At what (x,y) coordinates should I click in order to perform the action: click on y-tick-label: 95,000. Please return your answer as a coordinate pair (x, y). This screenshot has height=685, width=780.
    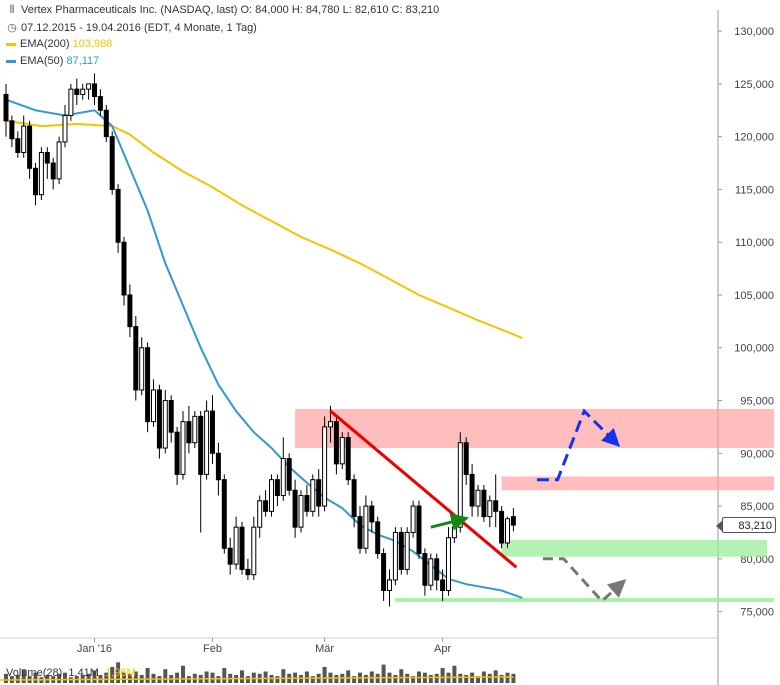
    Looking at the image, I should click on (757, 402).